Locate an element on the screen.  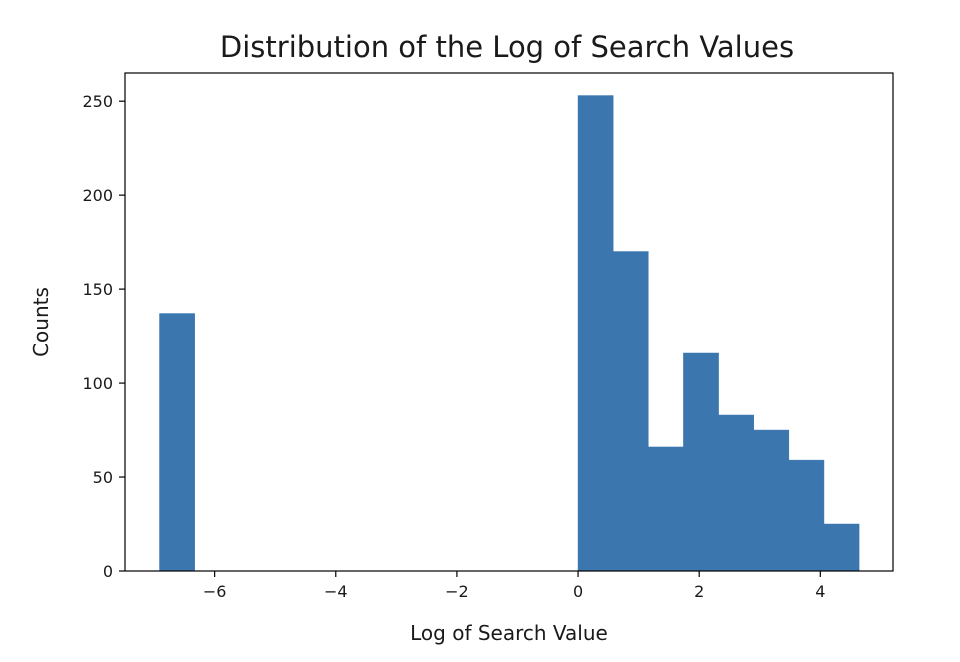
x-tick-label: −4 is located at coordinates (336, 591).